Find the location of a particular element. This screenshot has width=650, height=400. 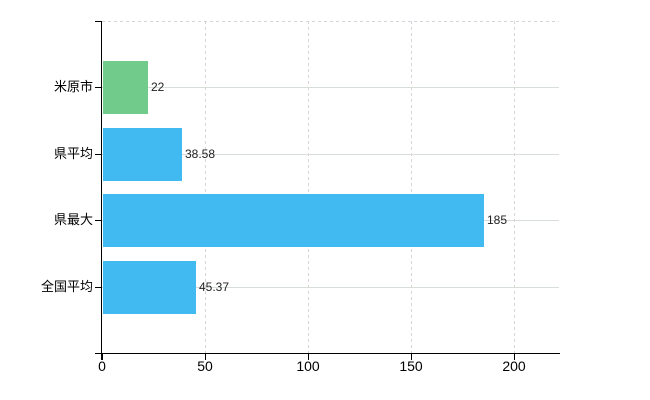

x-axis-tick-label: 200 is located at coordinates (514, 366).